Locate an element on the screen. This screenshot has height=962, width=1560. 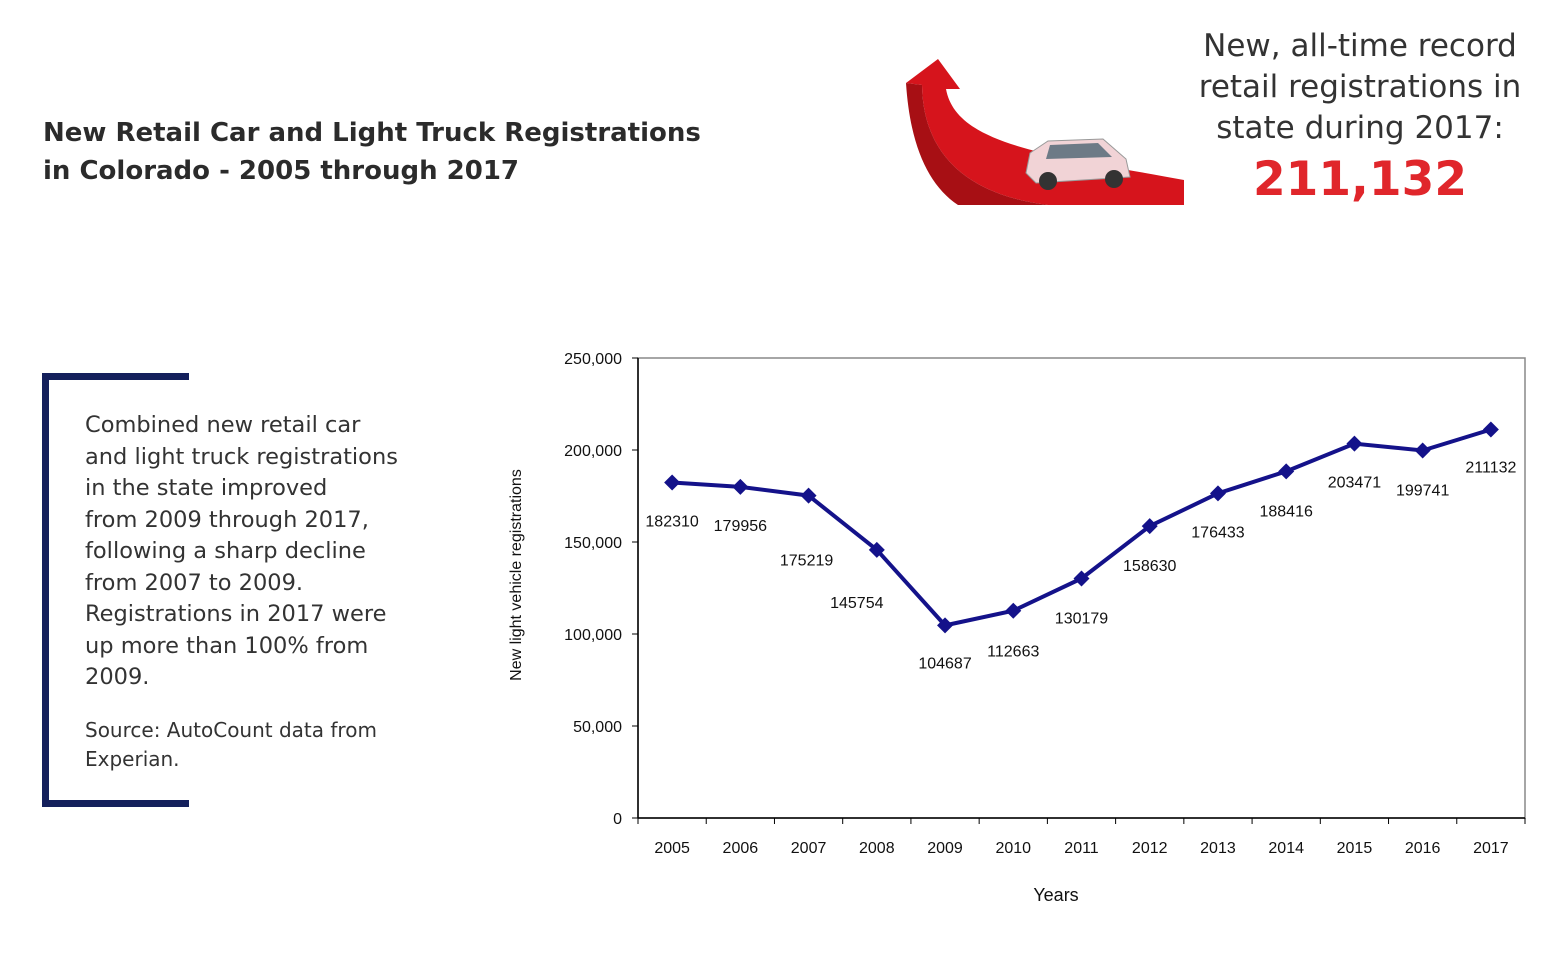
data-label: 175219 is located at coordinates (806, 561).